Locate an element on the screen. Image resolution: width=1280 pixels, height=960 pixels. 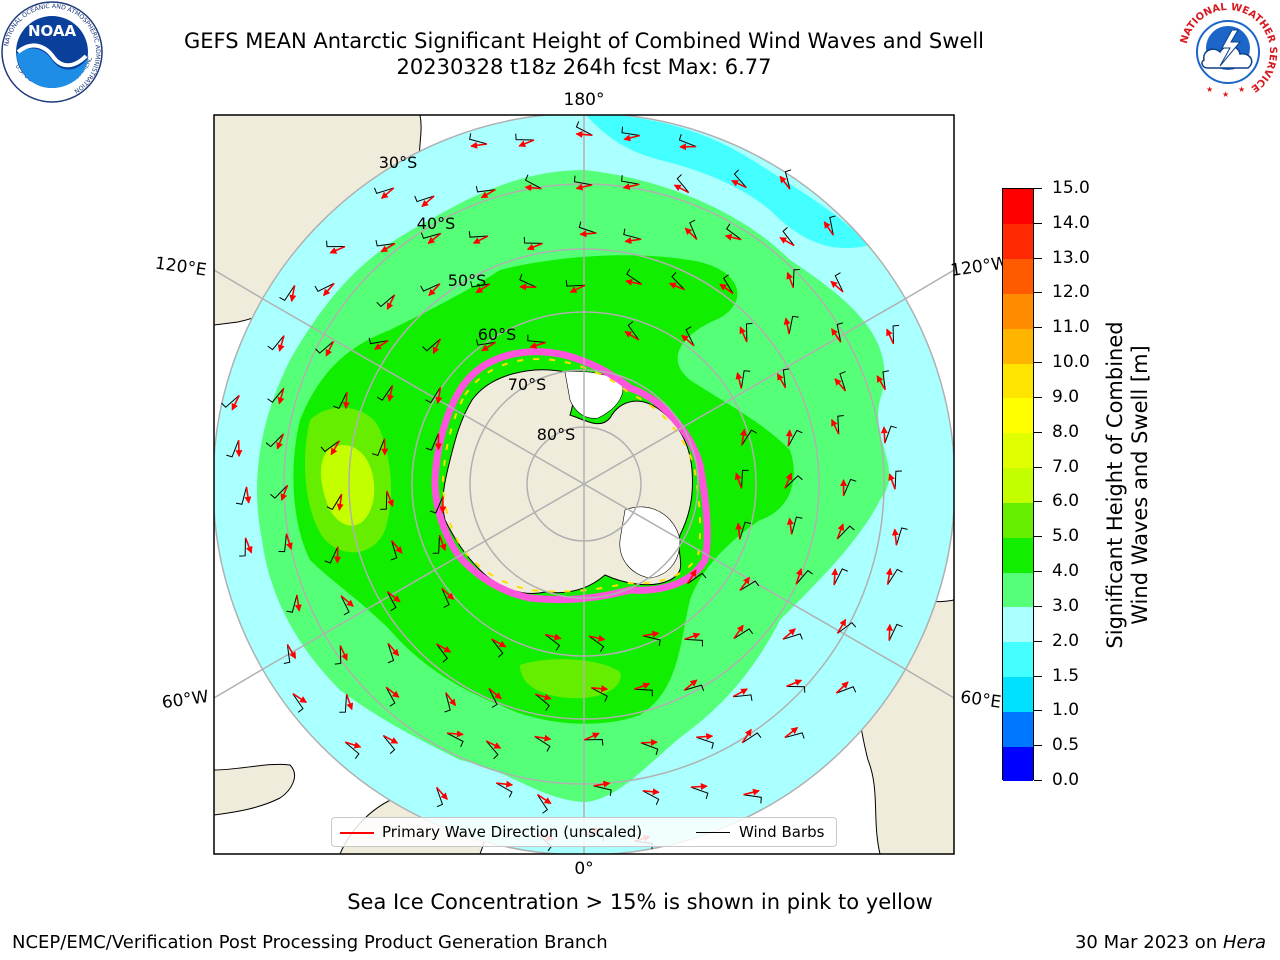
sea-ice-edge-yellow is located at coordinates (571, 475).